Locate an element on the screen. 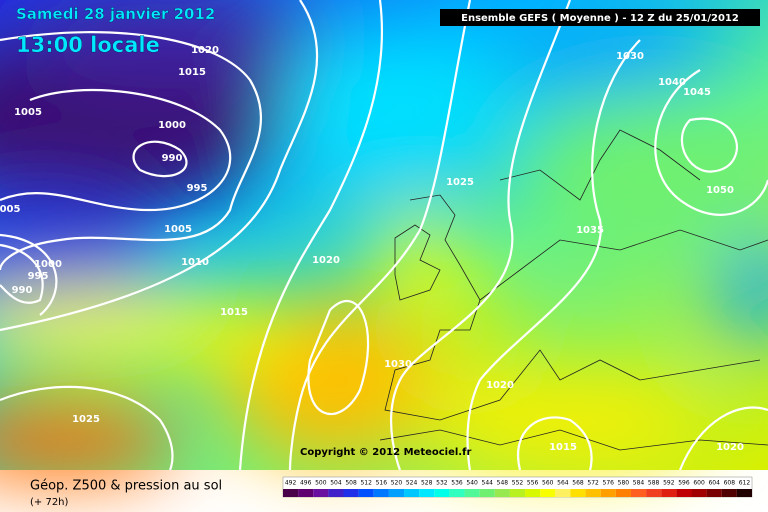 The width and height of the screenshot is (768, 512). colorbar-label: 548 is located at coordinates (503, 483).